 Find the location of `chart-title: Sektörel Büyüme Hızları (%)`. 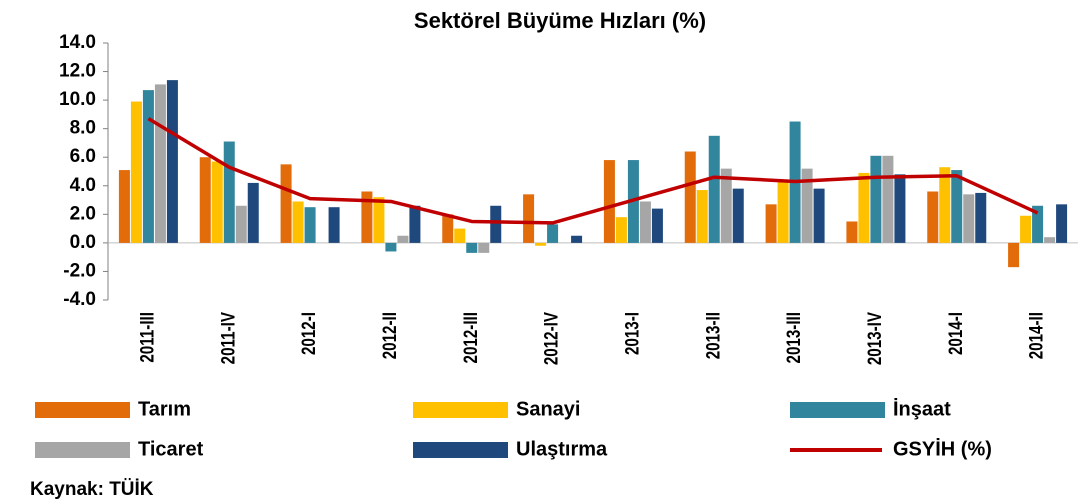

chart-title: Sektörel Büyüme Hızları (%) is located at coordinates (560, 20).